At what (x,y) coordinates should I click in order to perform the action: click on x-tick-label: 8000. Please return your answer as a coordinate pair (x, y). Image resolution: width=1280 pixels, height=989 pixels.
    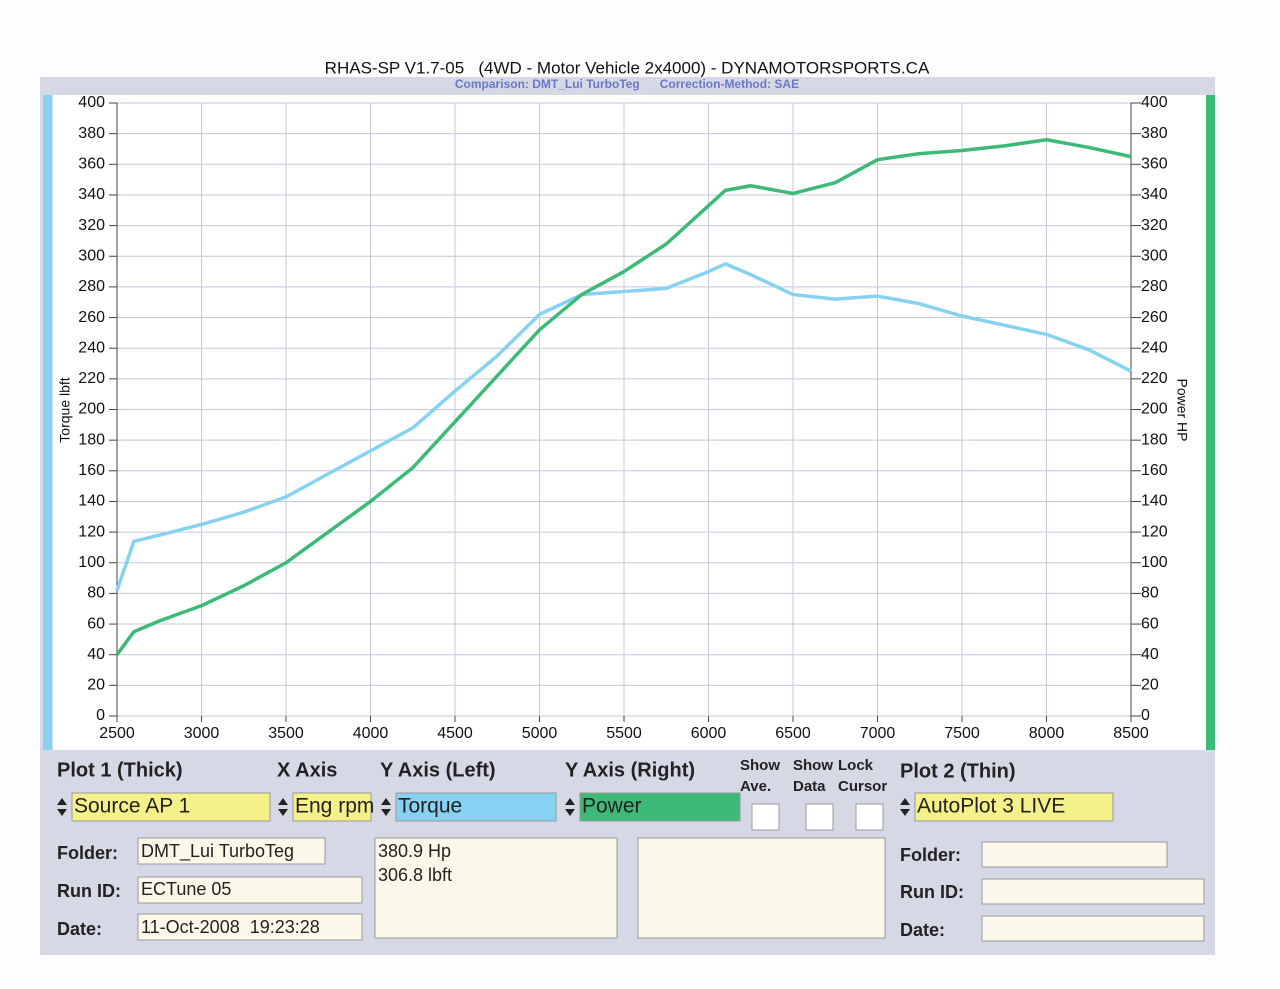
    Looking at the image, I should click on (1047, 733).